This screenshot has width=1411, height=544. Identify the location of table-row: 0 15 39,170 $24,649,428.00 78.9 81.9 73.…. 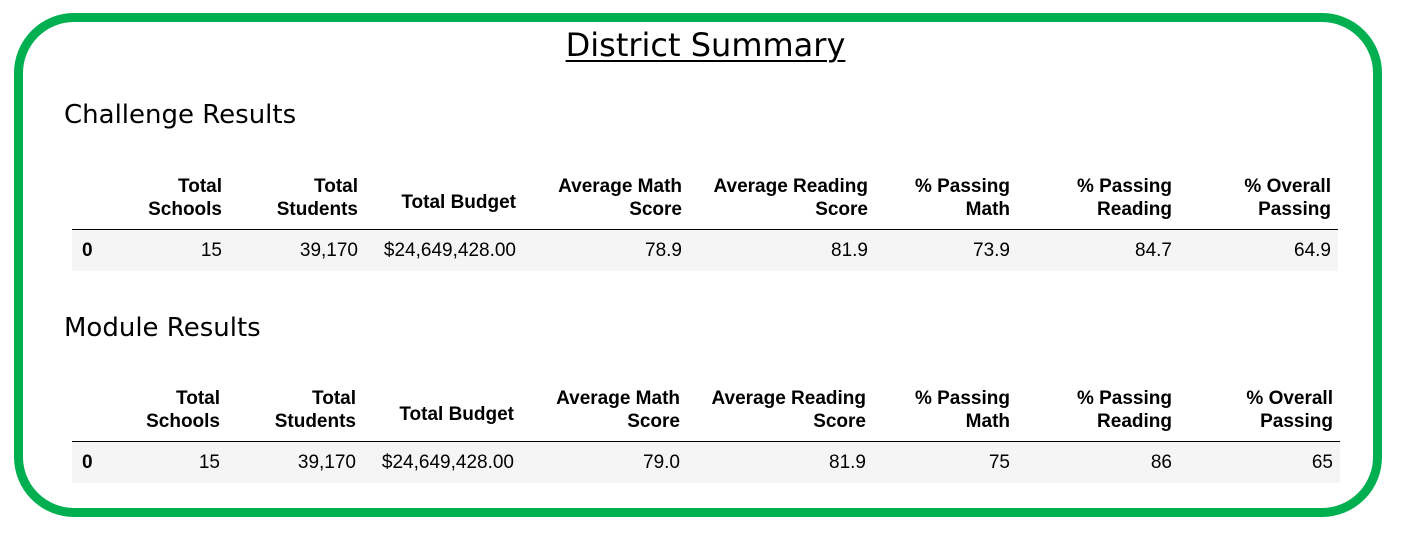
(705, 250).